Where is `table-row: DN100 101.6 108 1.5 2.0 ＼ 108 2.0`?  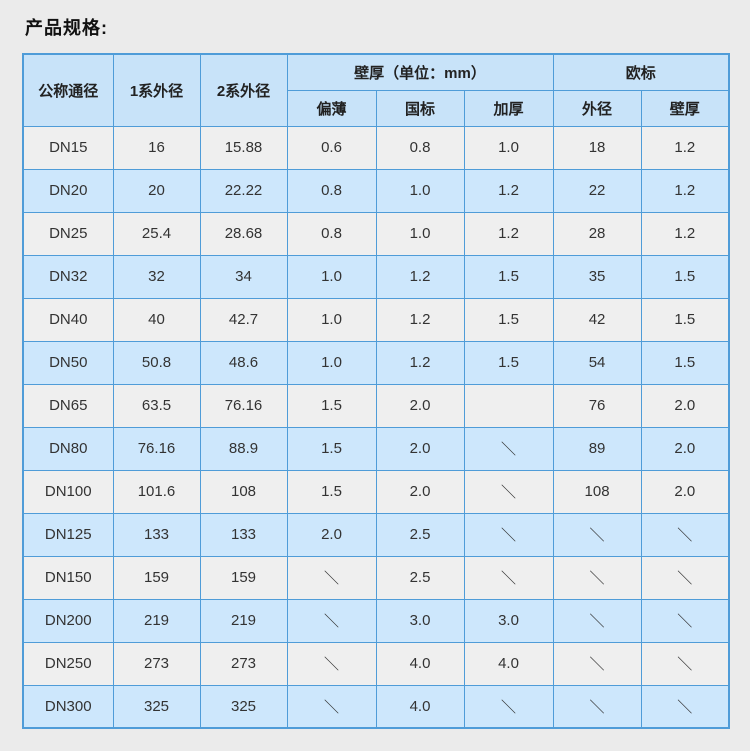
table-row: DN100 101.6 108 1.5 2.0 ＼ 108 2.0 is located at coordinates (376, 491).